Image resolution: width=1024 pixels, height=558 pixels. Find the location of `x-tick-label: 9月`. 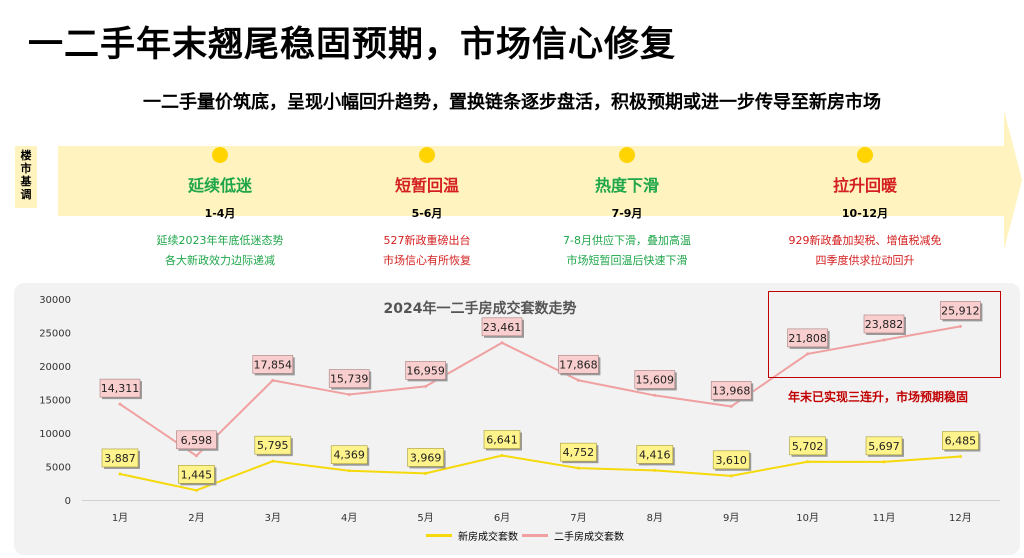

x-tick-label: 9月 is located at coordinates (731, 518).